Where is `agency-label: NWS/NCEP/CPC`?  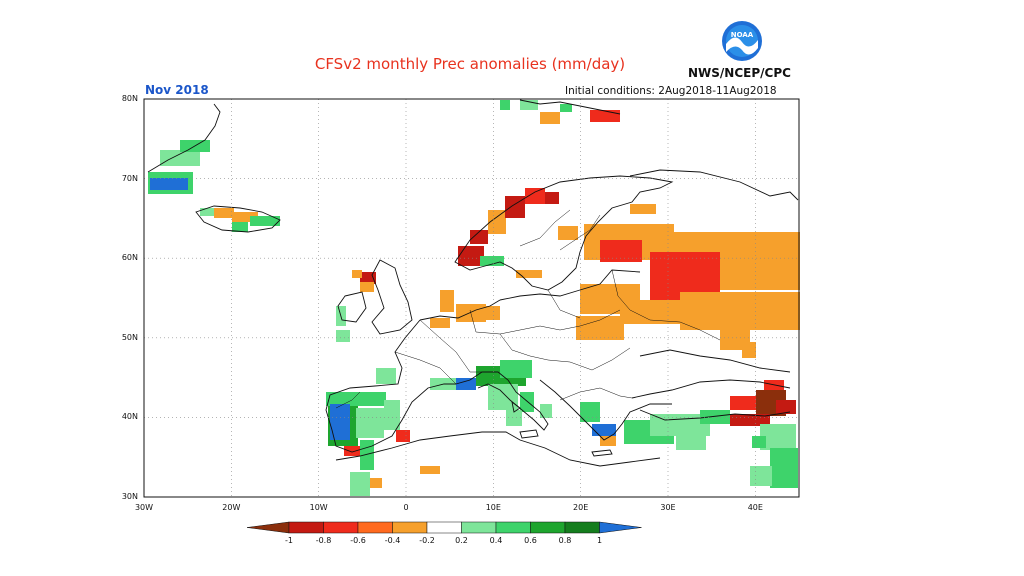 agency-label: NWS/NCEP/CPC is located at coordinates (739, 73).